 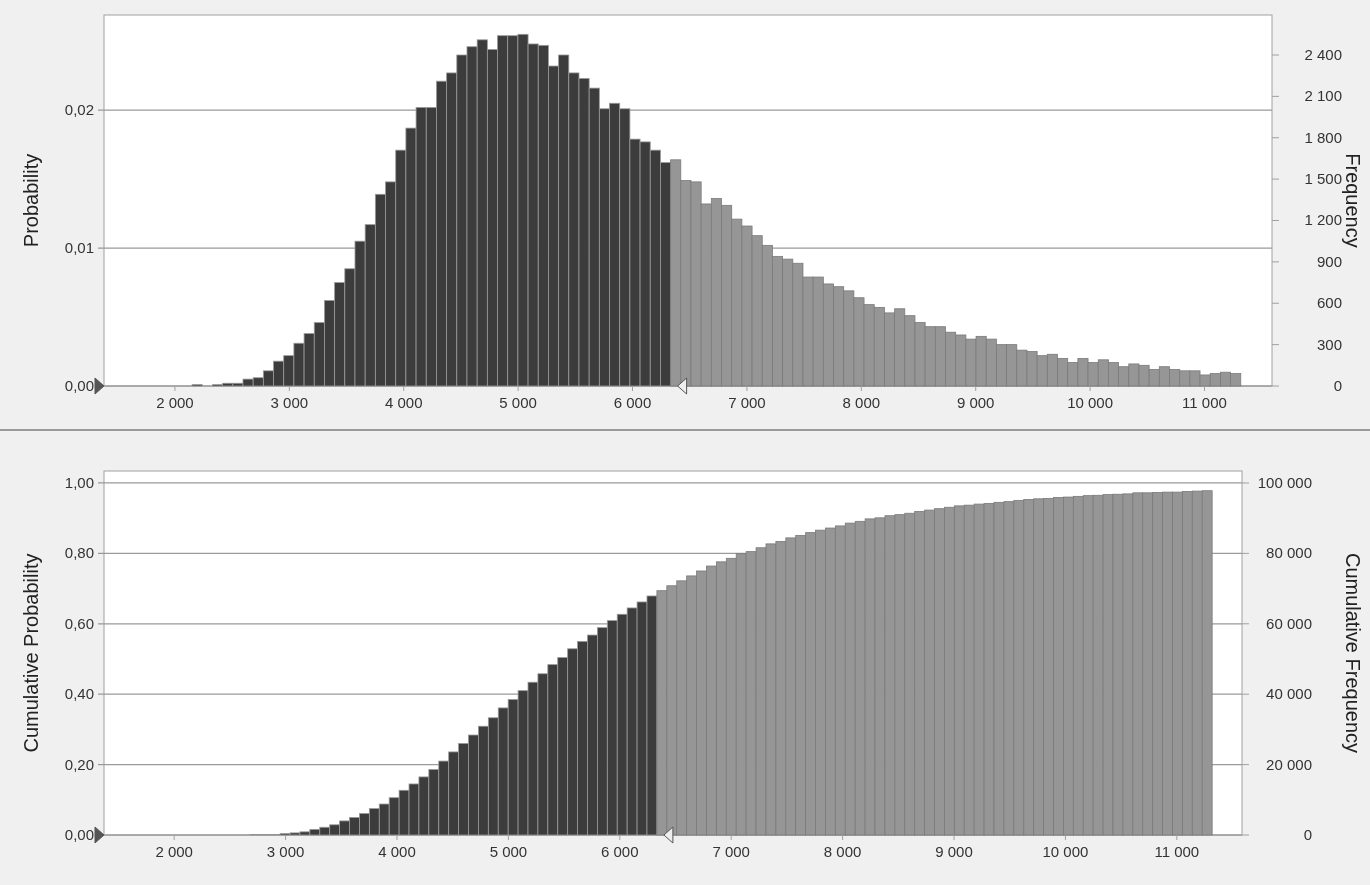 I want to click on y-tick-label: 0,20, so click(x=79, y=764).